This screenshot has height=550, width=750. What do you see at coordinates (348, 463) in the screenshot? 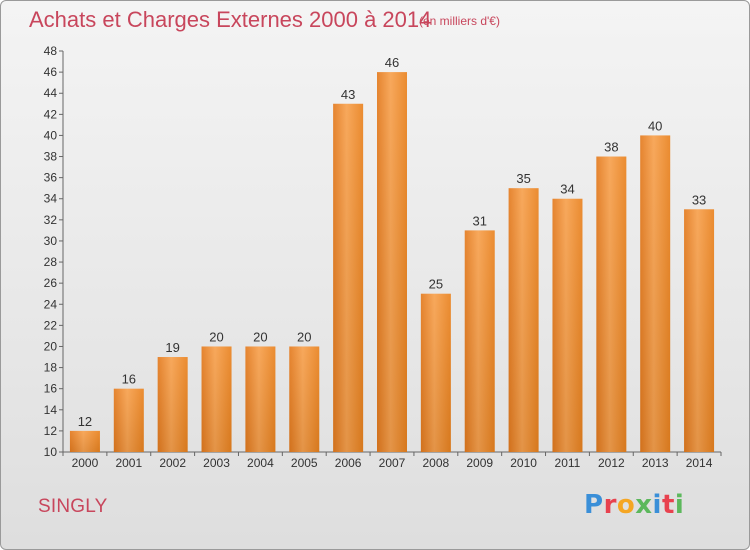
I see `x-tick-label: 2006` at bounding box center [348, 463].